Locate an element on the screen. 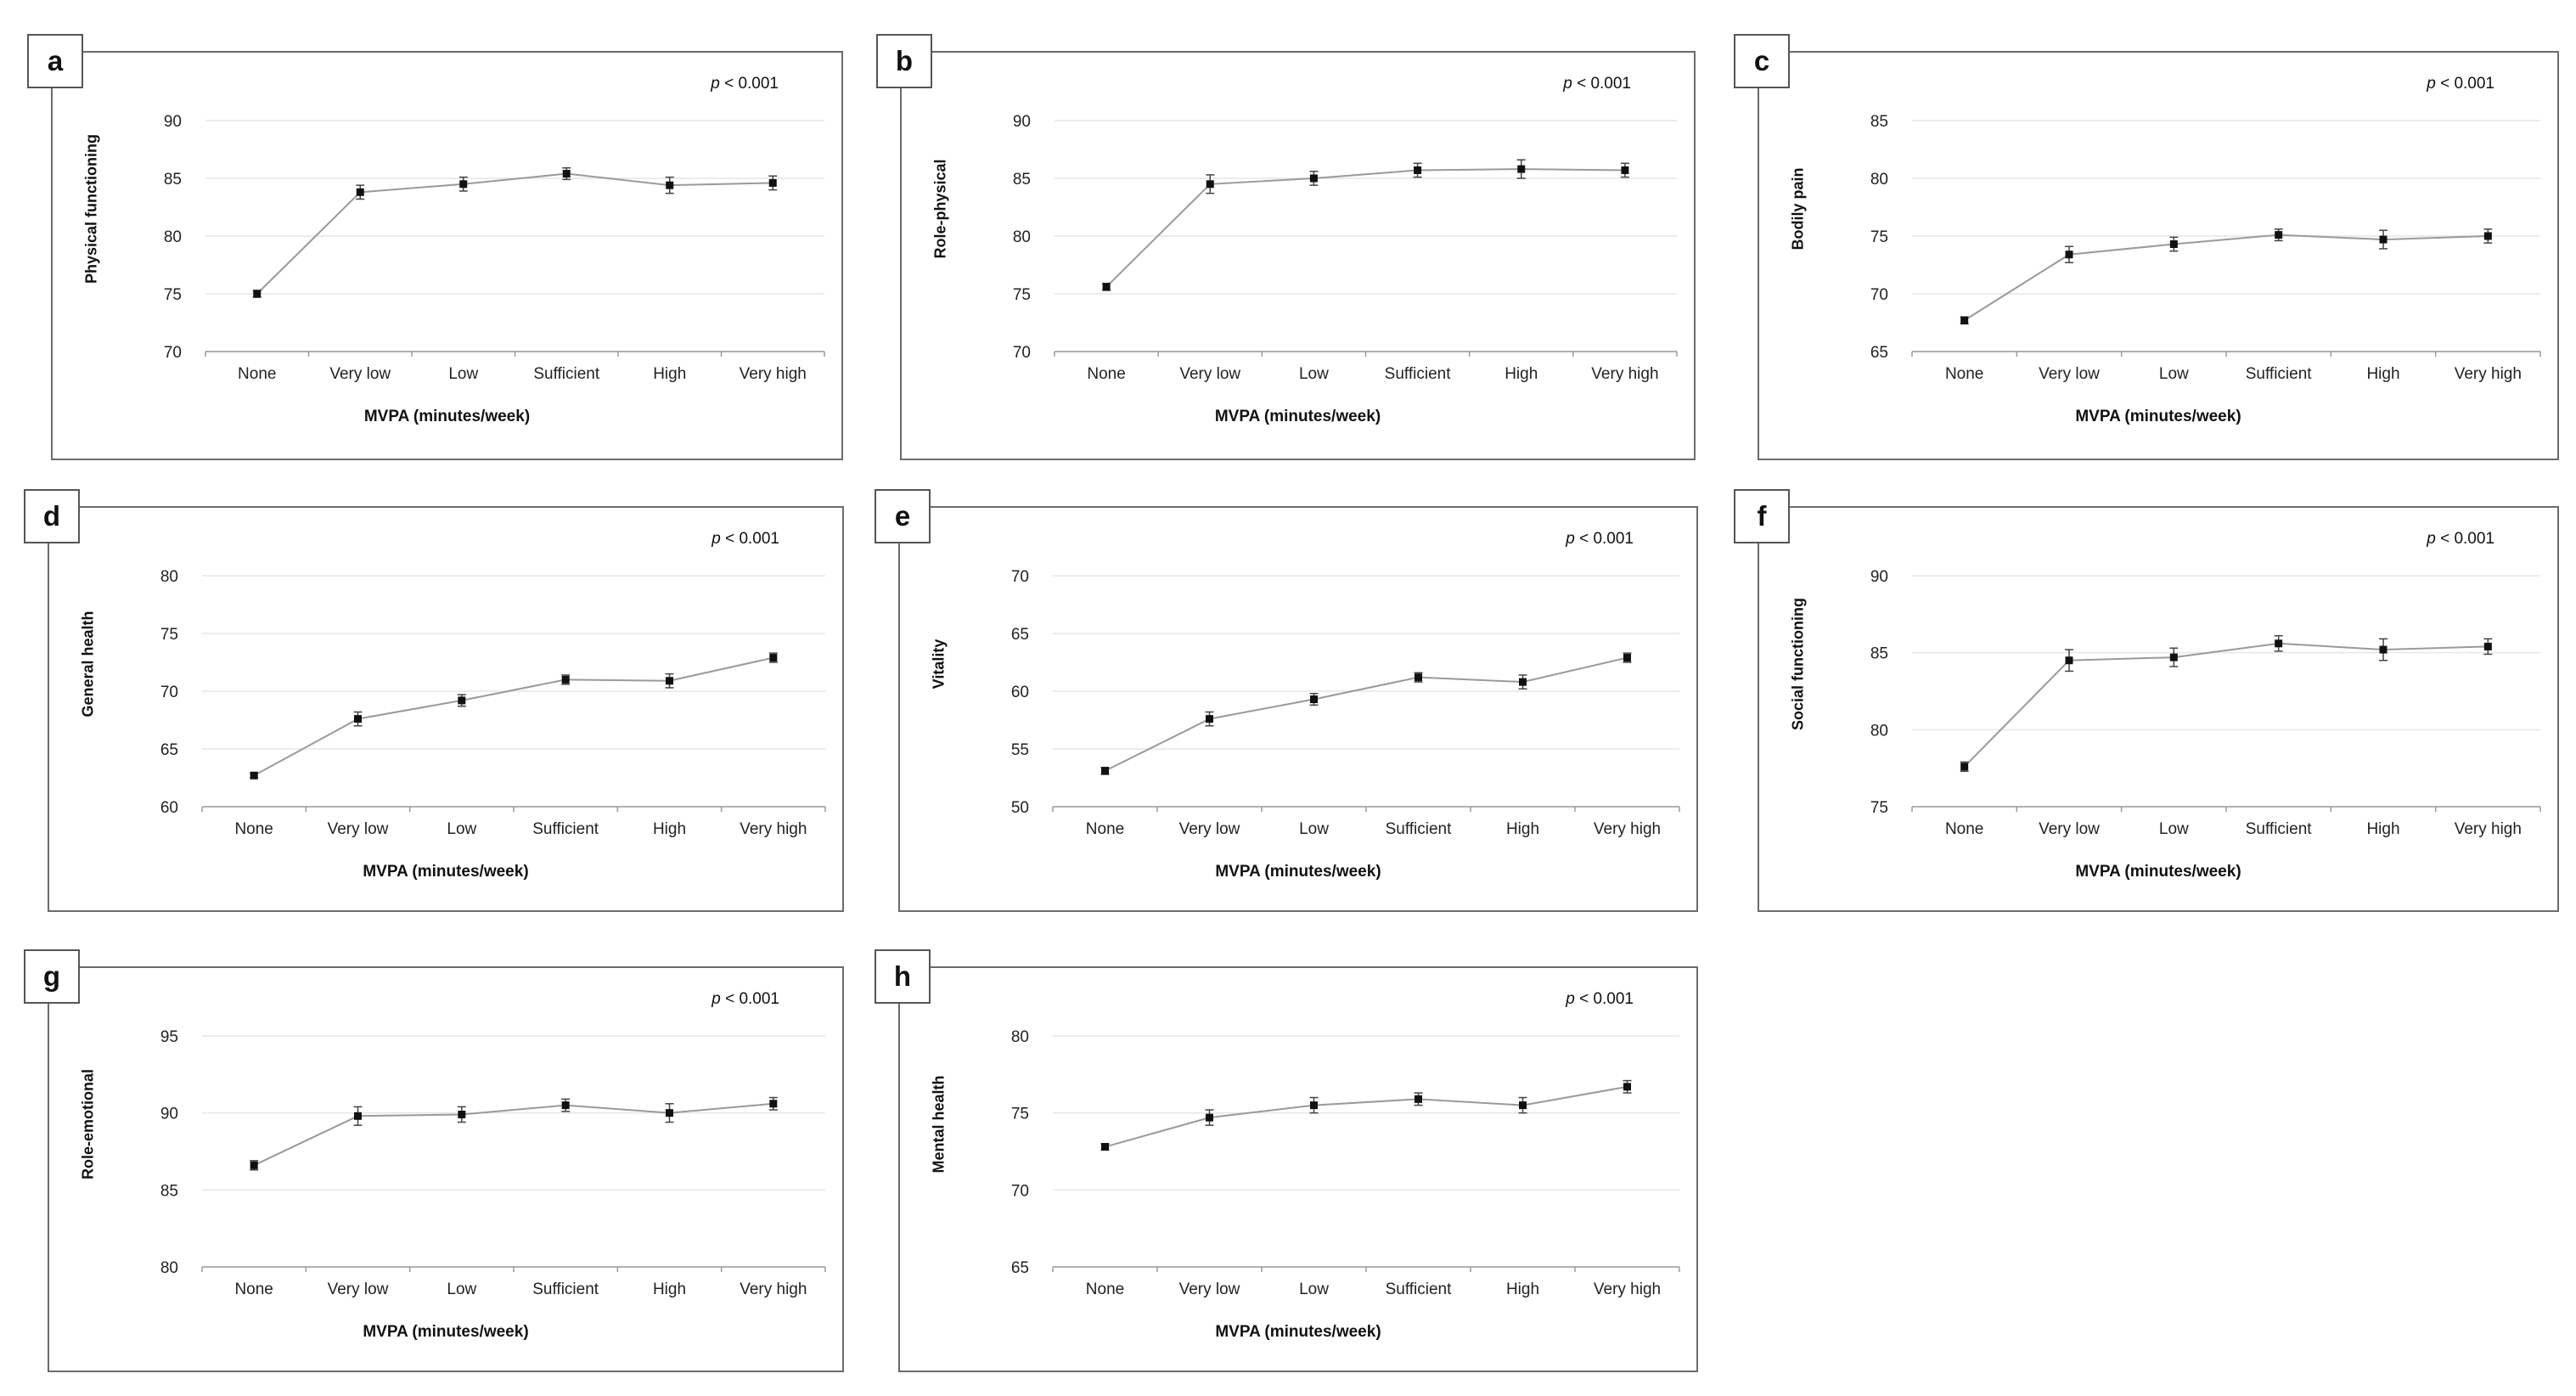 The width and height of the screenshot is (2576, 1396). panel-letter: c is located at coordinates (1762, 61).